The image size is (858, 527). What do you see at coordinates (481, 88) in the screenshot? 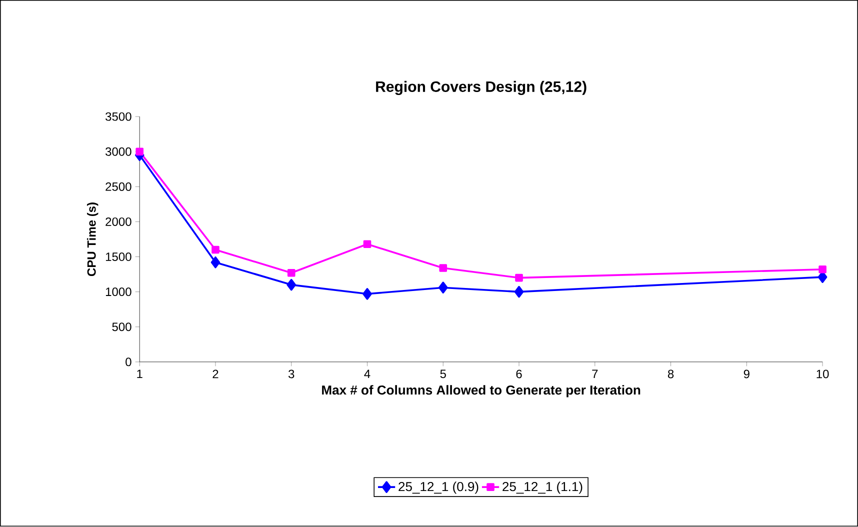
I see `chart-title: Region Covers Design (25,12)` at bounding box center [481, 88].